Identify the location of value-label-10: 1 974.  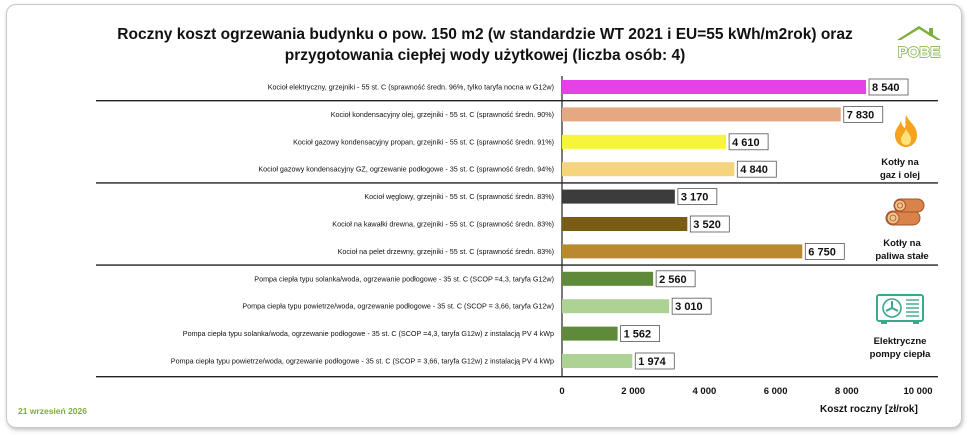
(652, 362).